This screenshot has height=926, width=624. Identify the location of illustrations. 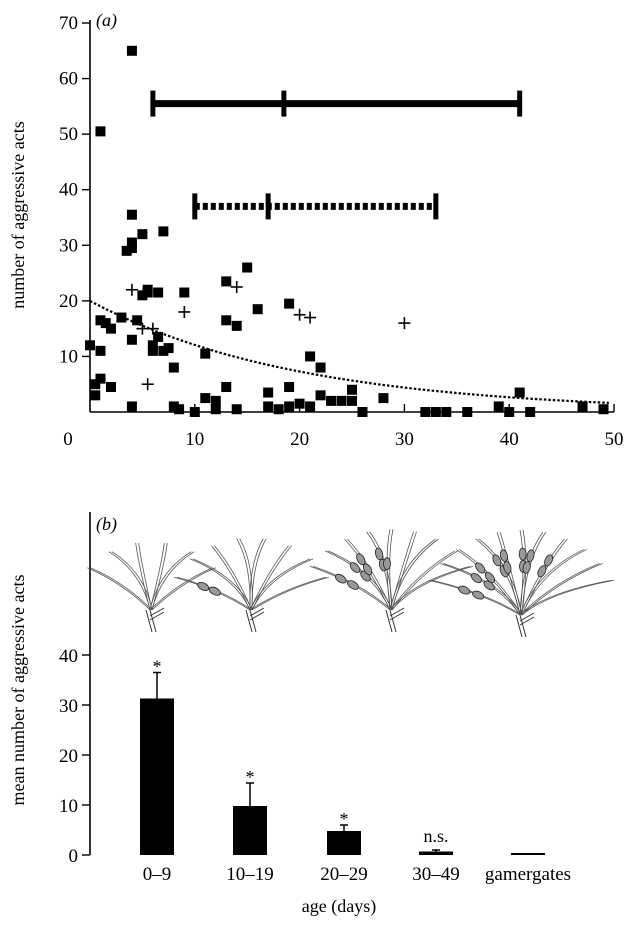
(351, 583).